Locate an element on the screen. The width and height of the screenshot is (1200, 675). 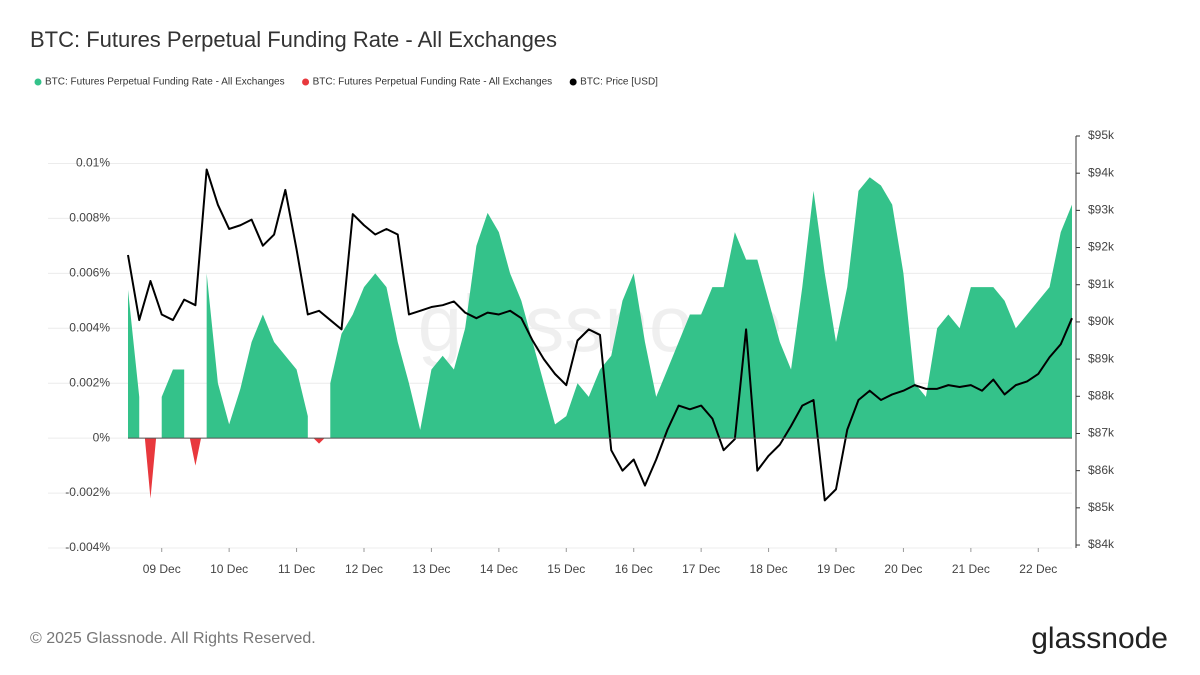
y-tick-label: 0.008% is located at coordinates (89, 218).